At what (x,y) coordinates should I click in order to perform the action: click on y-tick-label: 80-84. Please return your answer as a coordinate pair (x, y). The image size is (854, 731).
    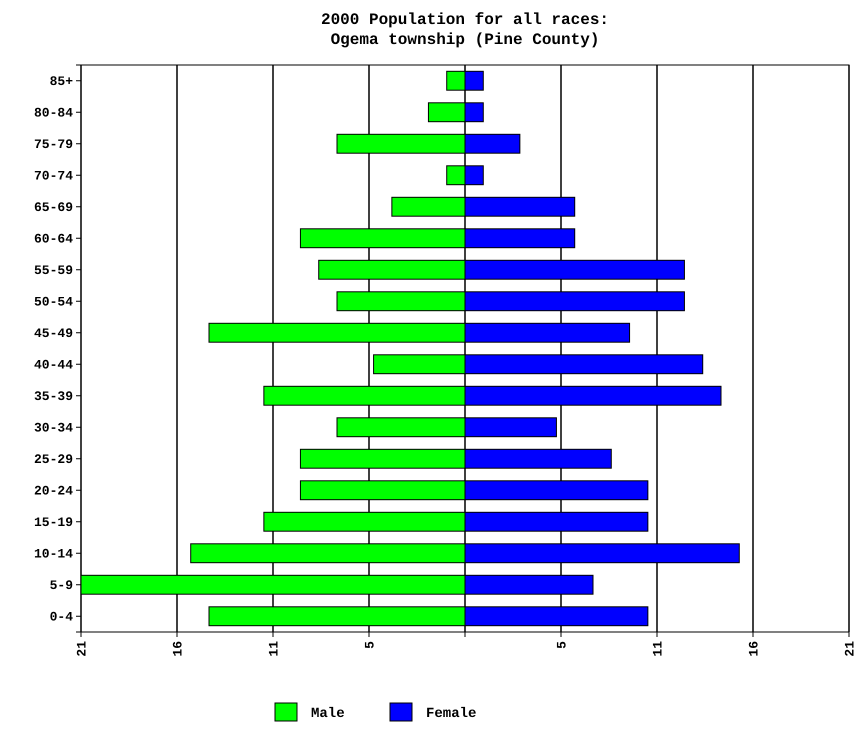
    Looking at the image, I should click on (54, 112).